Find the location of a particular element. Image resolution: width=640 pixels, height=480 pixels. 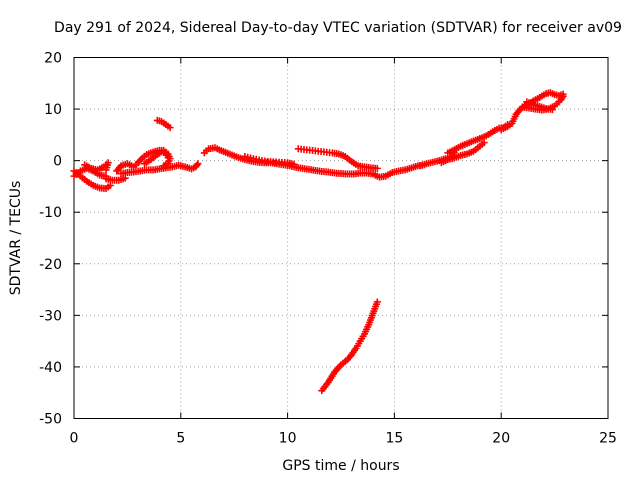

y-axis-label: SDTVAR / TECUs is located at coordinates (16, 238).